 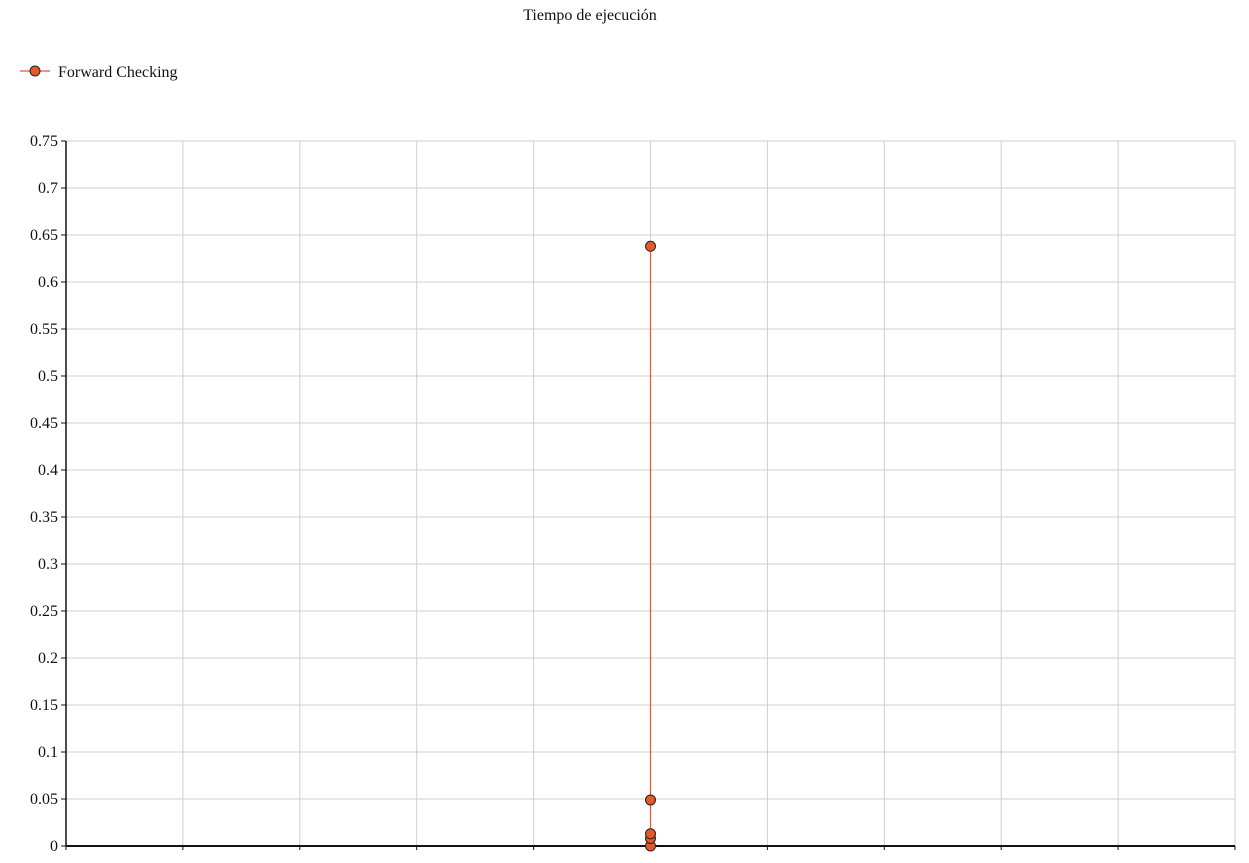 I want to click on y-tick-label: 0.7, so click(x=48, y=188).